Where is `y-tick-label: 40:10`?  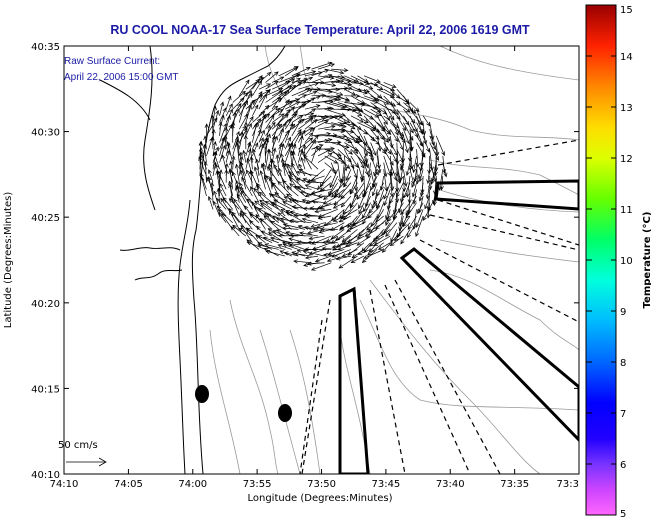 y-tick-label: 40:10 is located at coordinates (45, 475).